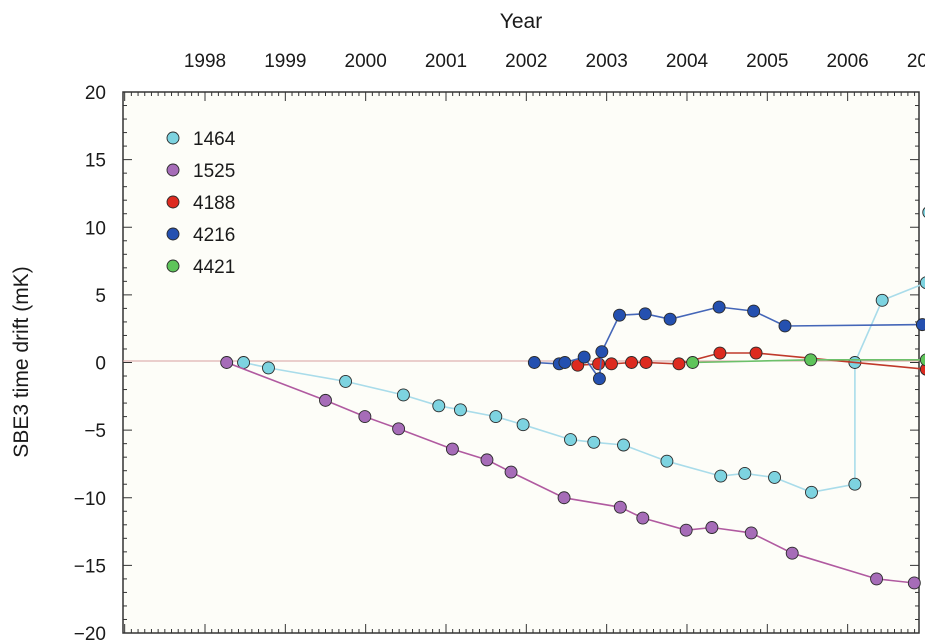  Describe the element at coordinates (95, 228) in the screenshot. I see `y-tick-label: 10` at that location.